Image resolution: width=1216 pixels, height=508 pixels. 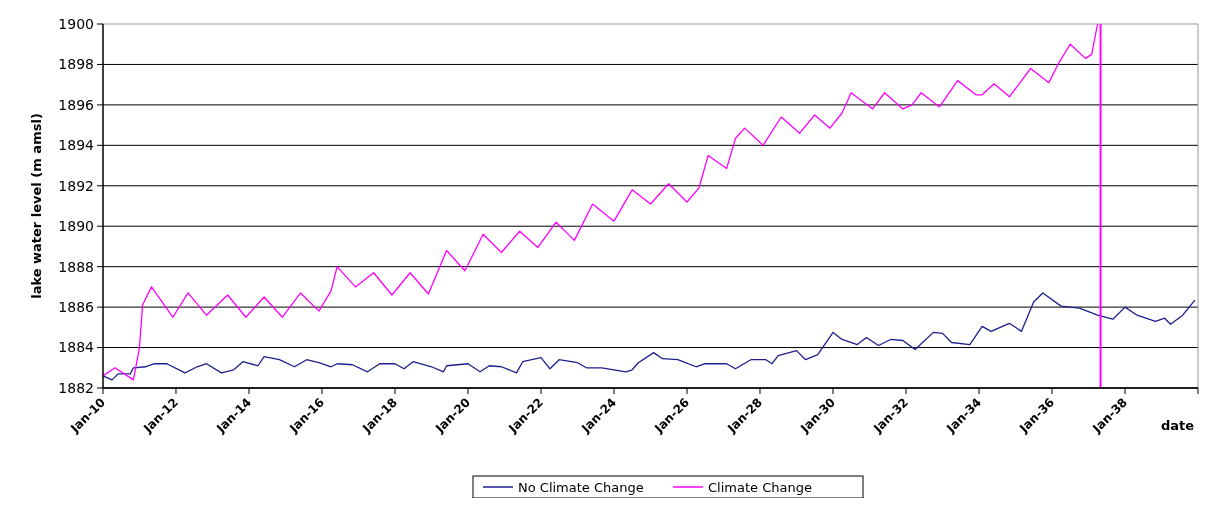 What do you see at coordinates (36, 206) in the screenshot?
I see `y-axis-title: lake water level (m amsl)` at bounding box center [36, 206].